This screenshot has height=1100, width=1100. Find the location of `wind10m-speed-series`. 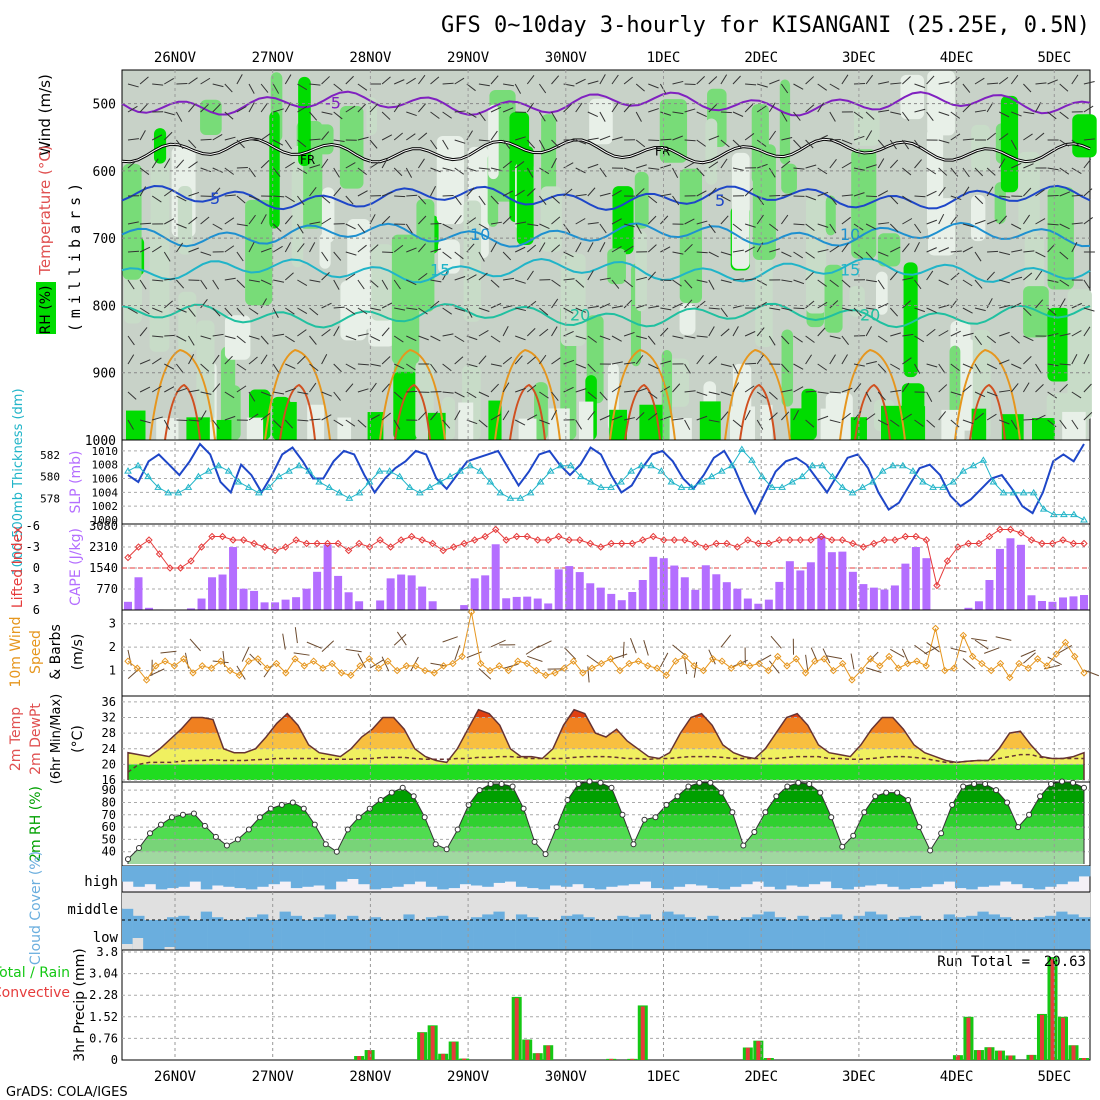

wind10m-speed-series is located at coordinates (606, 646).